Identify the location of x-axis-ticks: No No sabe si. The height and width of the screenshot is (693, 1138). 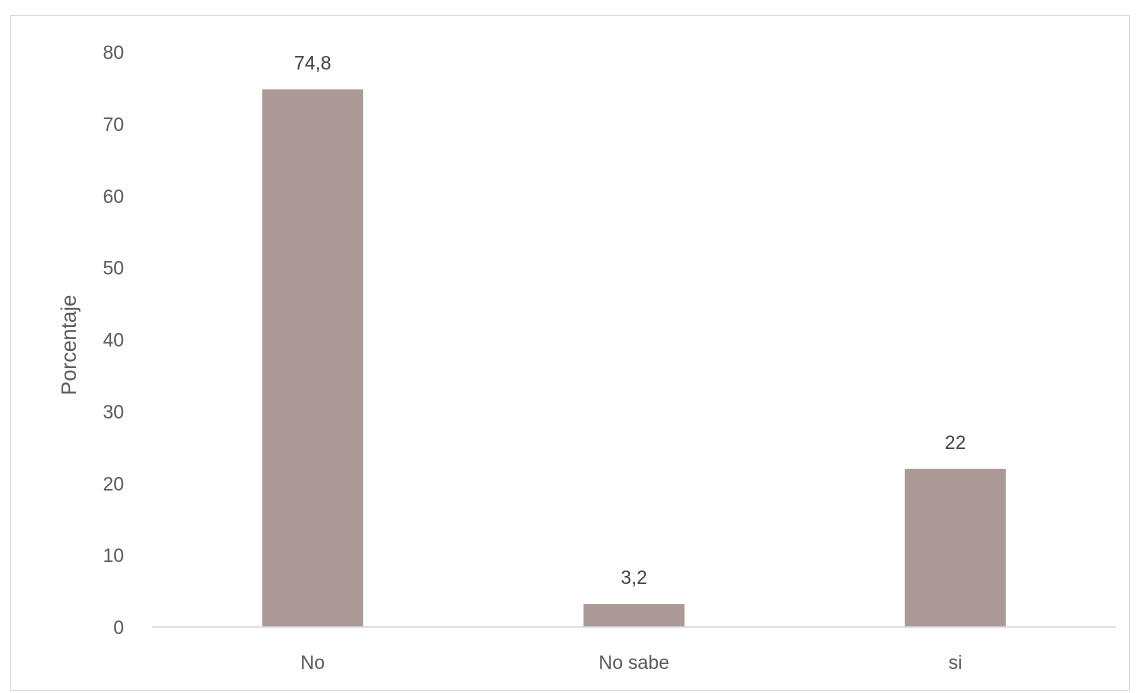
(632, 663).